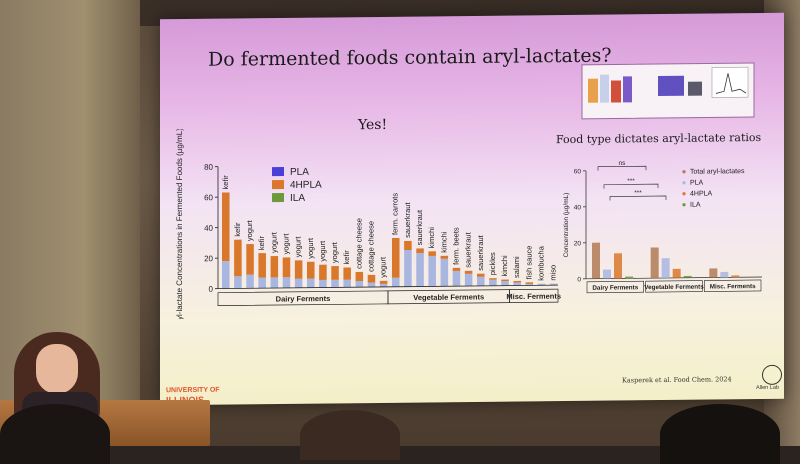 The width and height of the screenshot is (800, 464). Describe the element at coordinates (455, 246) in the screenshot. I see `bar-category-label: ferm. beets` at that location.